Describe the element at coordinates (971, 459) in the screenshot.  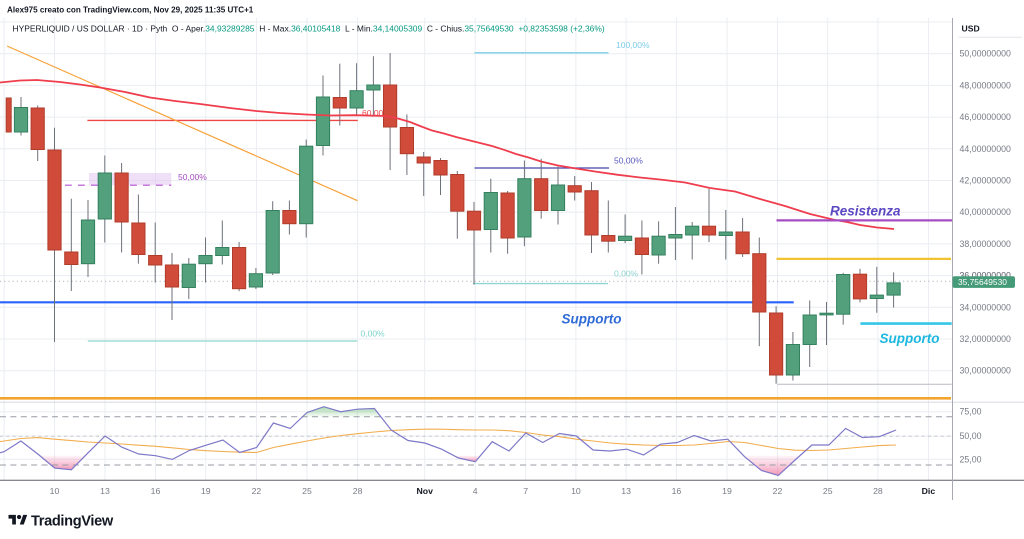
I see `svg-text: 25,00` at that location.